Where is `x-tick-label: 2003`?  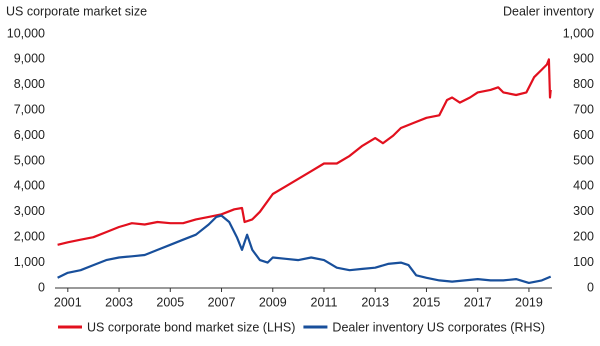 x-tick-label: 2003 is located at coordinates (119, 302).